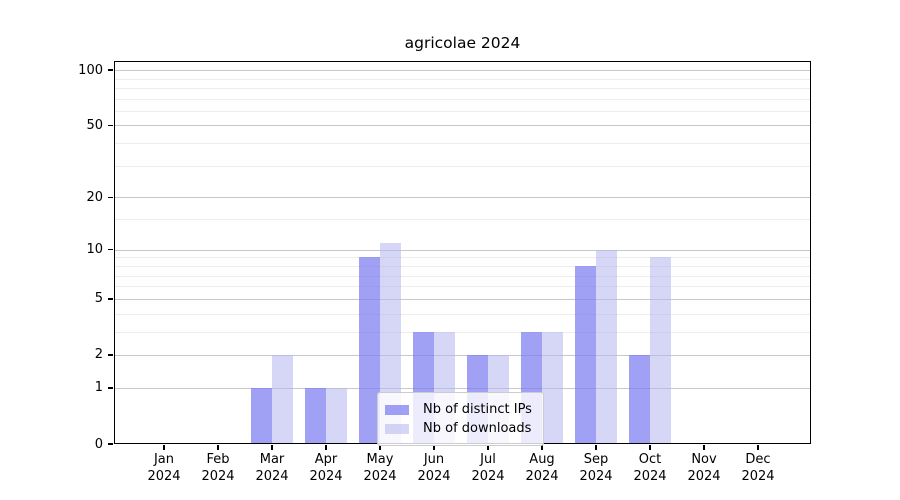 Image resolution: width=900 pixels, height=500 pixels. I want to click on x-tick-label: Oct 2024, so click(650, 468).